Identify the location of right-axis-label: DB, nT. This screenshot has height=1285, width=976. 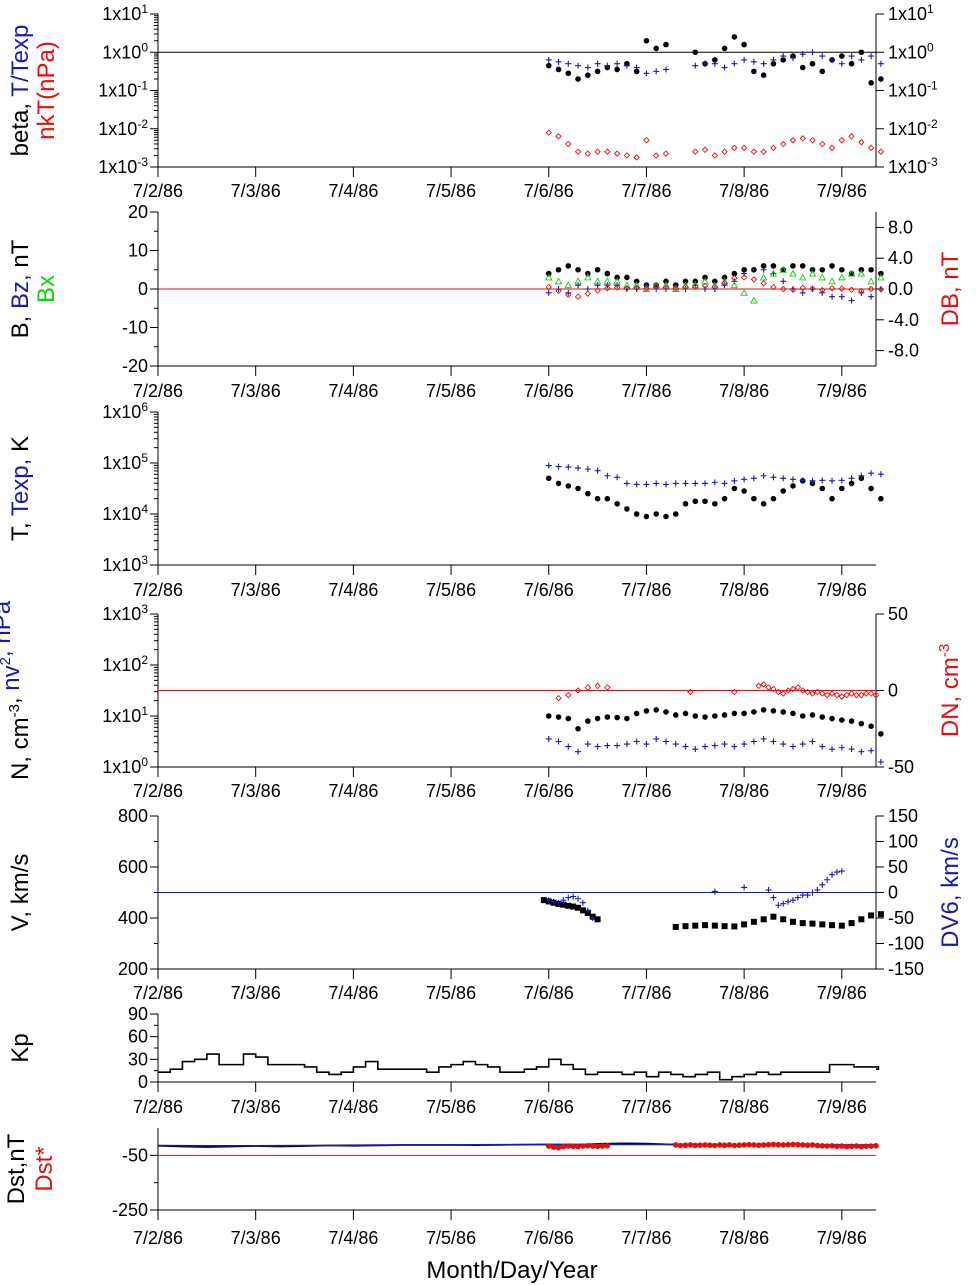
(950, 288).